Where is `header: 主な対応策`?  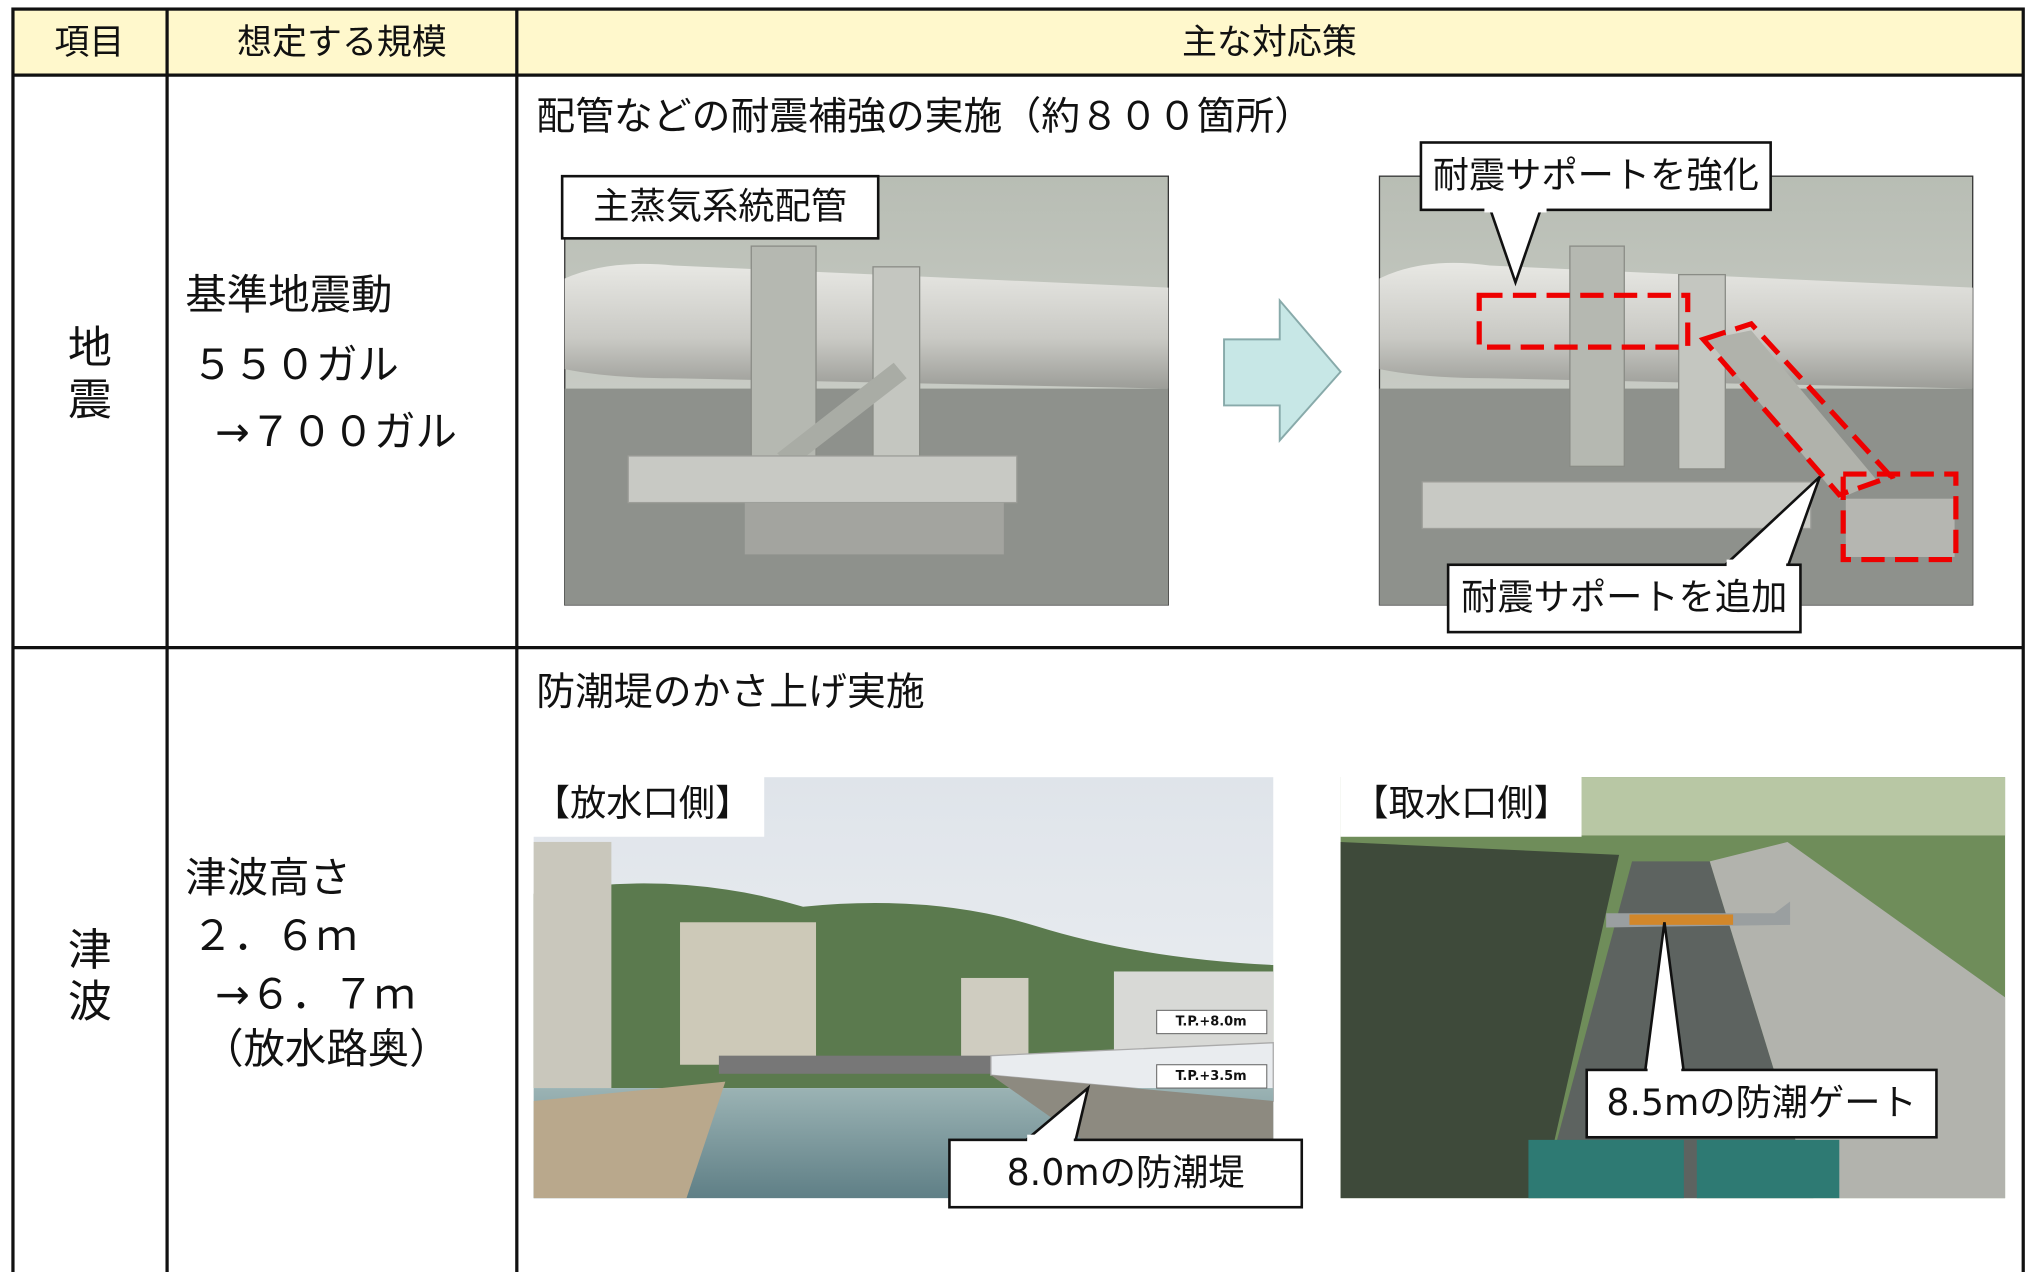
header: 主な対応策 is located at coordinates (1269, 43).